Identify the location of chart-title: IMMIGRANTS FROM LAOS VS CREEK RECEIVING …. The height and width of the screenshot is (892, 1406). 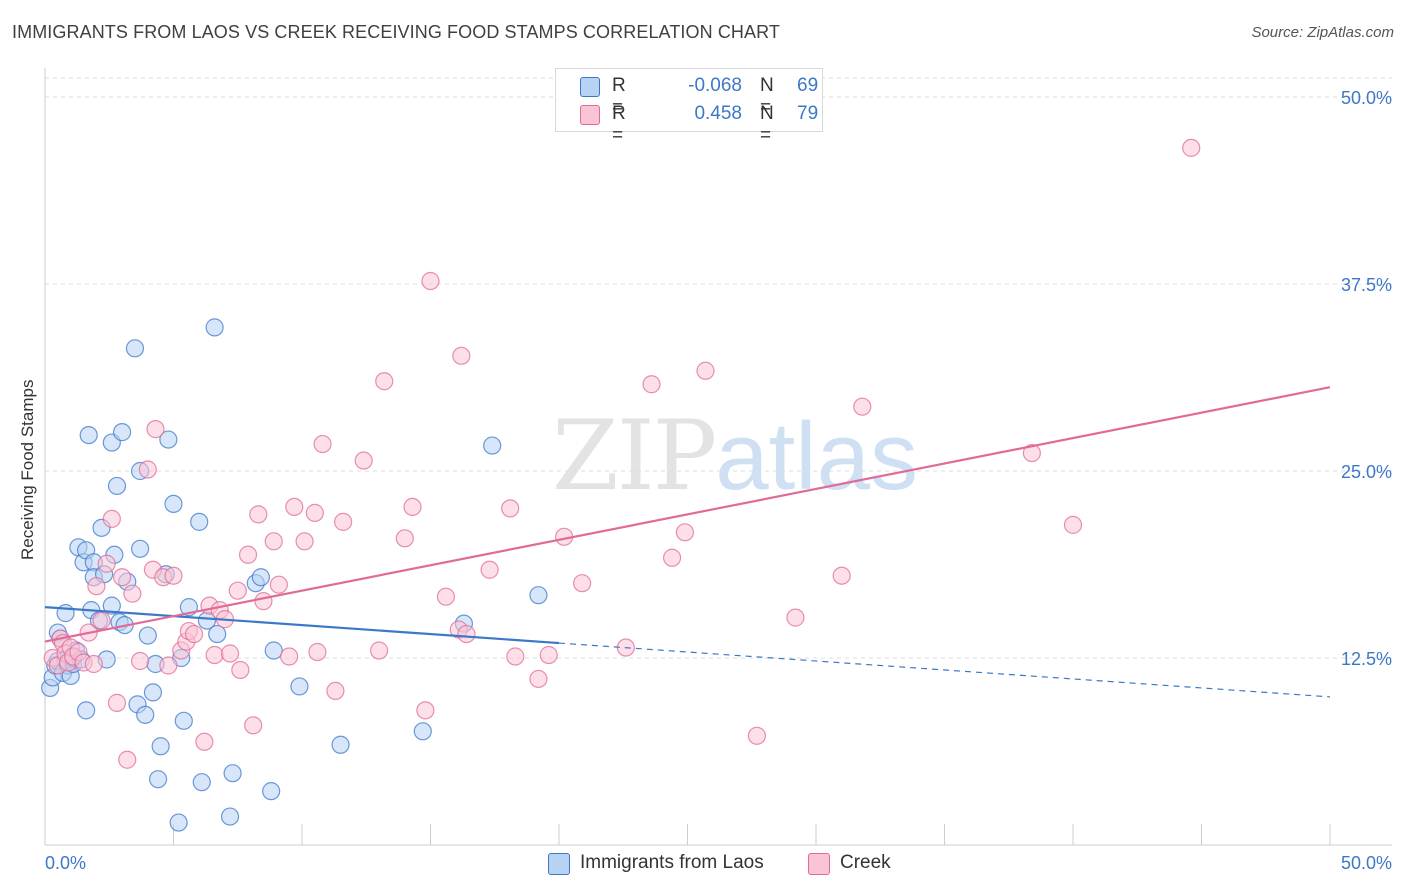
(396, 32).